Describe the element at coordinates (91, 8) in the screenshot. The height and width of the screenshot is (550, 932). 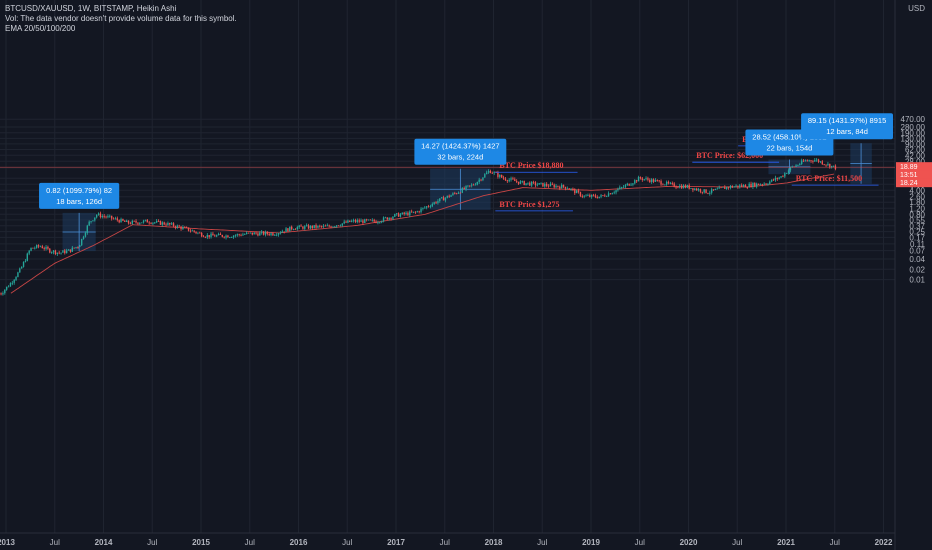
I see `symbol-title: BTCUSD/XAUUSD, 1W, BITSTAMP, Heikin Ashi` at that location.